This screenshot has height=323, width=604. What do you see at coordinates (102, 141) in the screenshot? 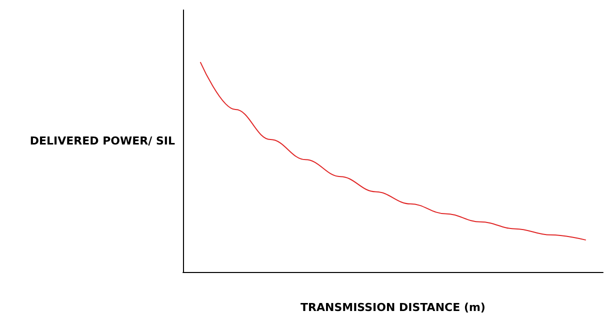
I see `y-axis-title: DELIVERED POWER/ SIL` at bounding box center [102, 141].